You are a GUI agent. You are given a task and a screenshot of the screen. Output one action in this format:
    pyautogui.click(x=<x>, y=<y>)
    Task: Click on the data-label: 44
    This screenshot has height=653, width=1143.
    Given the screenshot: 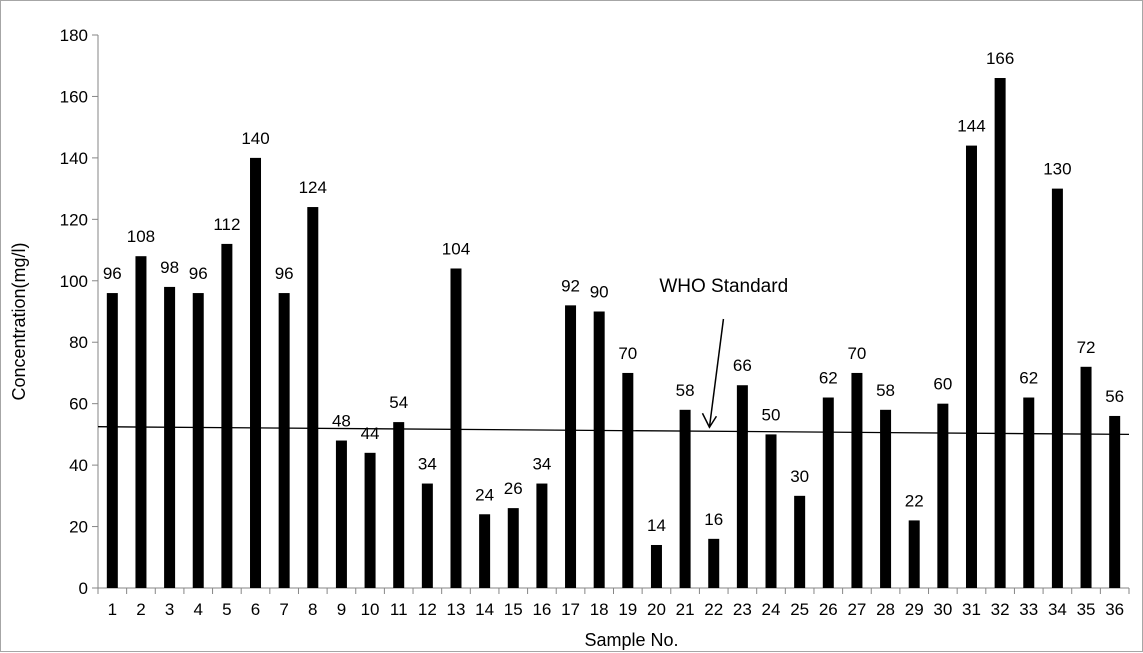 What is the action you would take?
    pyautogui.click(x=370, y=433)
    